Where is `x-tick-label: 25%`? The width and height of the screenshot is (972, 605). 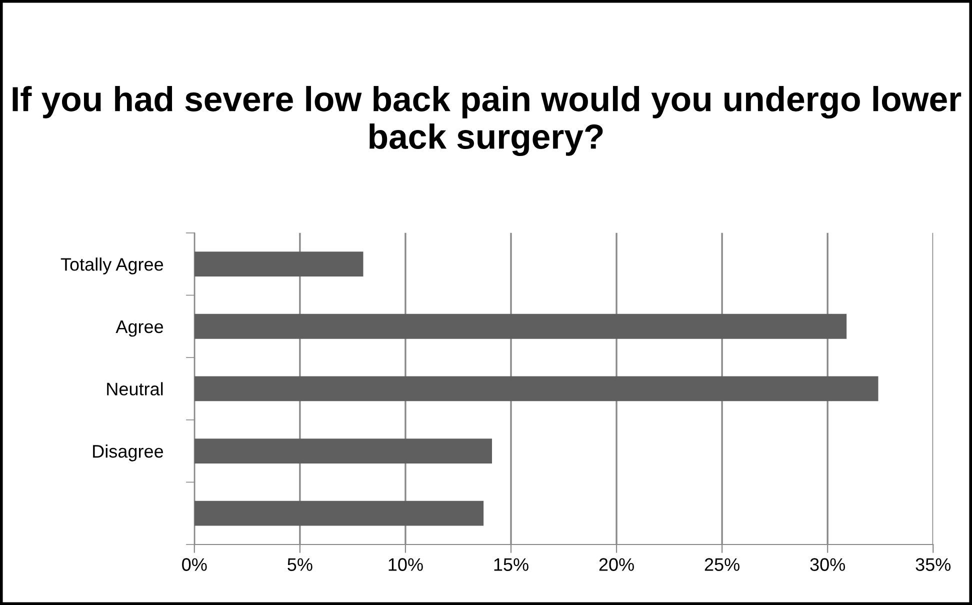
x-tick-label: 25% is located at coordinates (722, 564).